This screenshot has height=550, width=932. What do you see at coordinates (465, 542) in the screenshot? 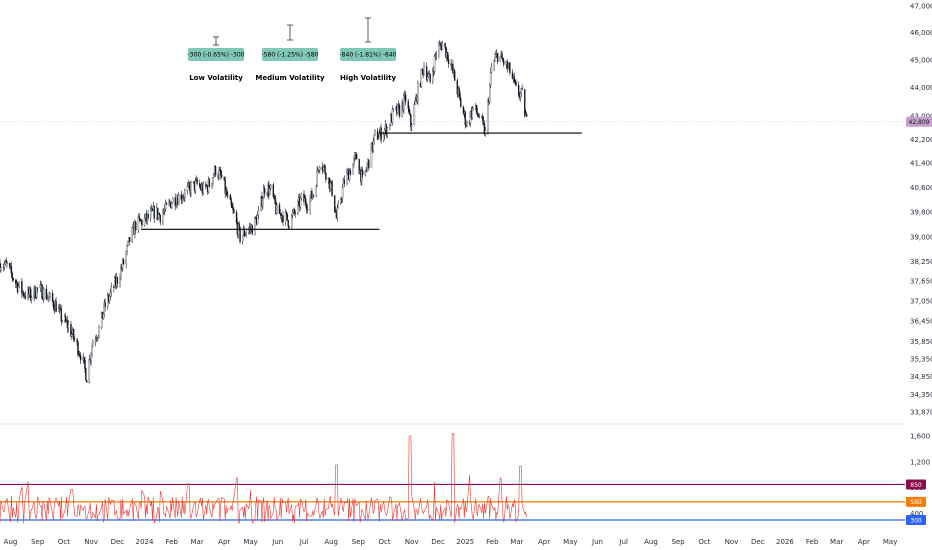
I see `time-tick-label: 2025` at bounding box center [465, 542].